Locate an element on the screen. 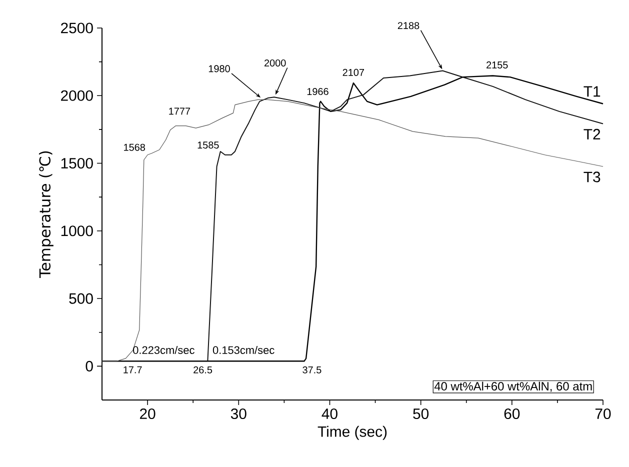 The image size is (629, 467). series-label: T1 is located at coordinates (592, 91).